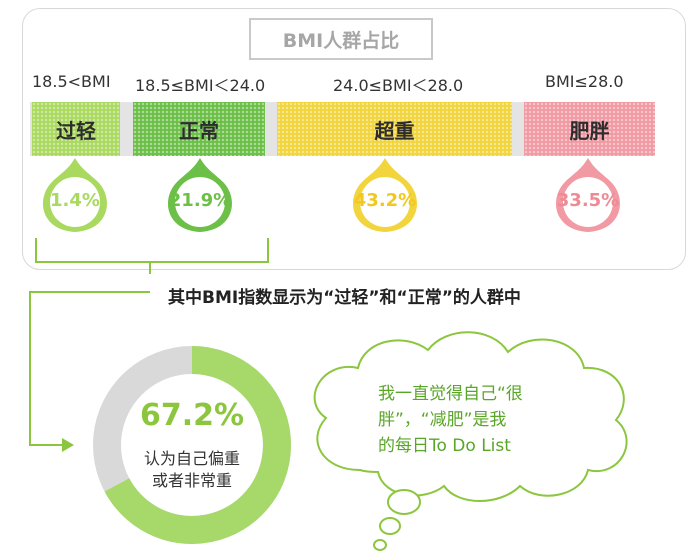 Image resolution: width=700 pixels, height=560 pixels. Describe the element at coordinates (71, 81) in the screenshot. I see `range-label-underweight: 18.5<BMI` at that location.